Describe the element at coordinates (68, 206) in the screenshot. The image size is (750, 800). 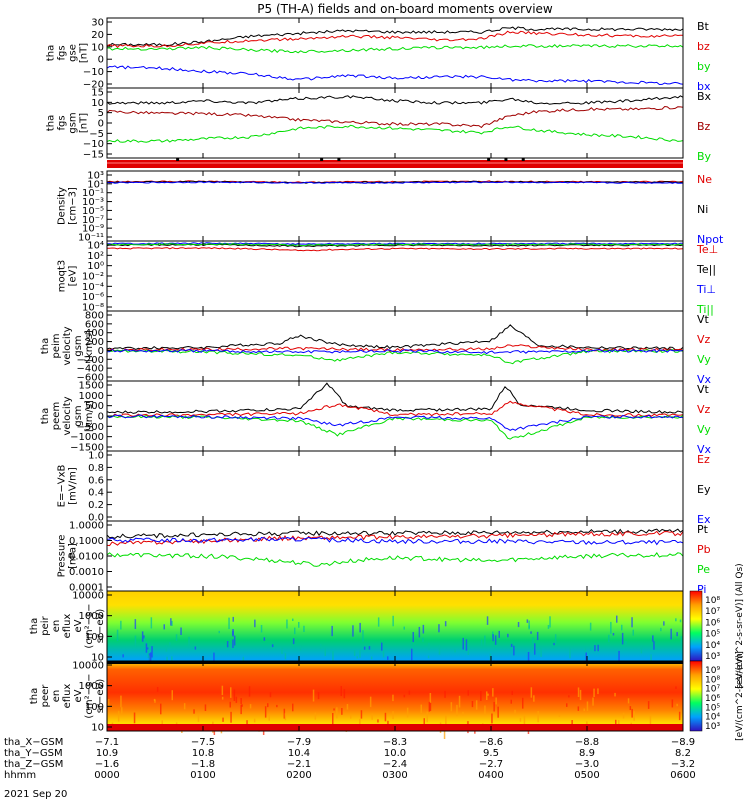
I see `y-axis-label: Density[cm−3]` at that location.